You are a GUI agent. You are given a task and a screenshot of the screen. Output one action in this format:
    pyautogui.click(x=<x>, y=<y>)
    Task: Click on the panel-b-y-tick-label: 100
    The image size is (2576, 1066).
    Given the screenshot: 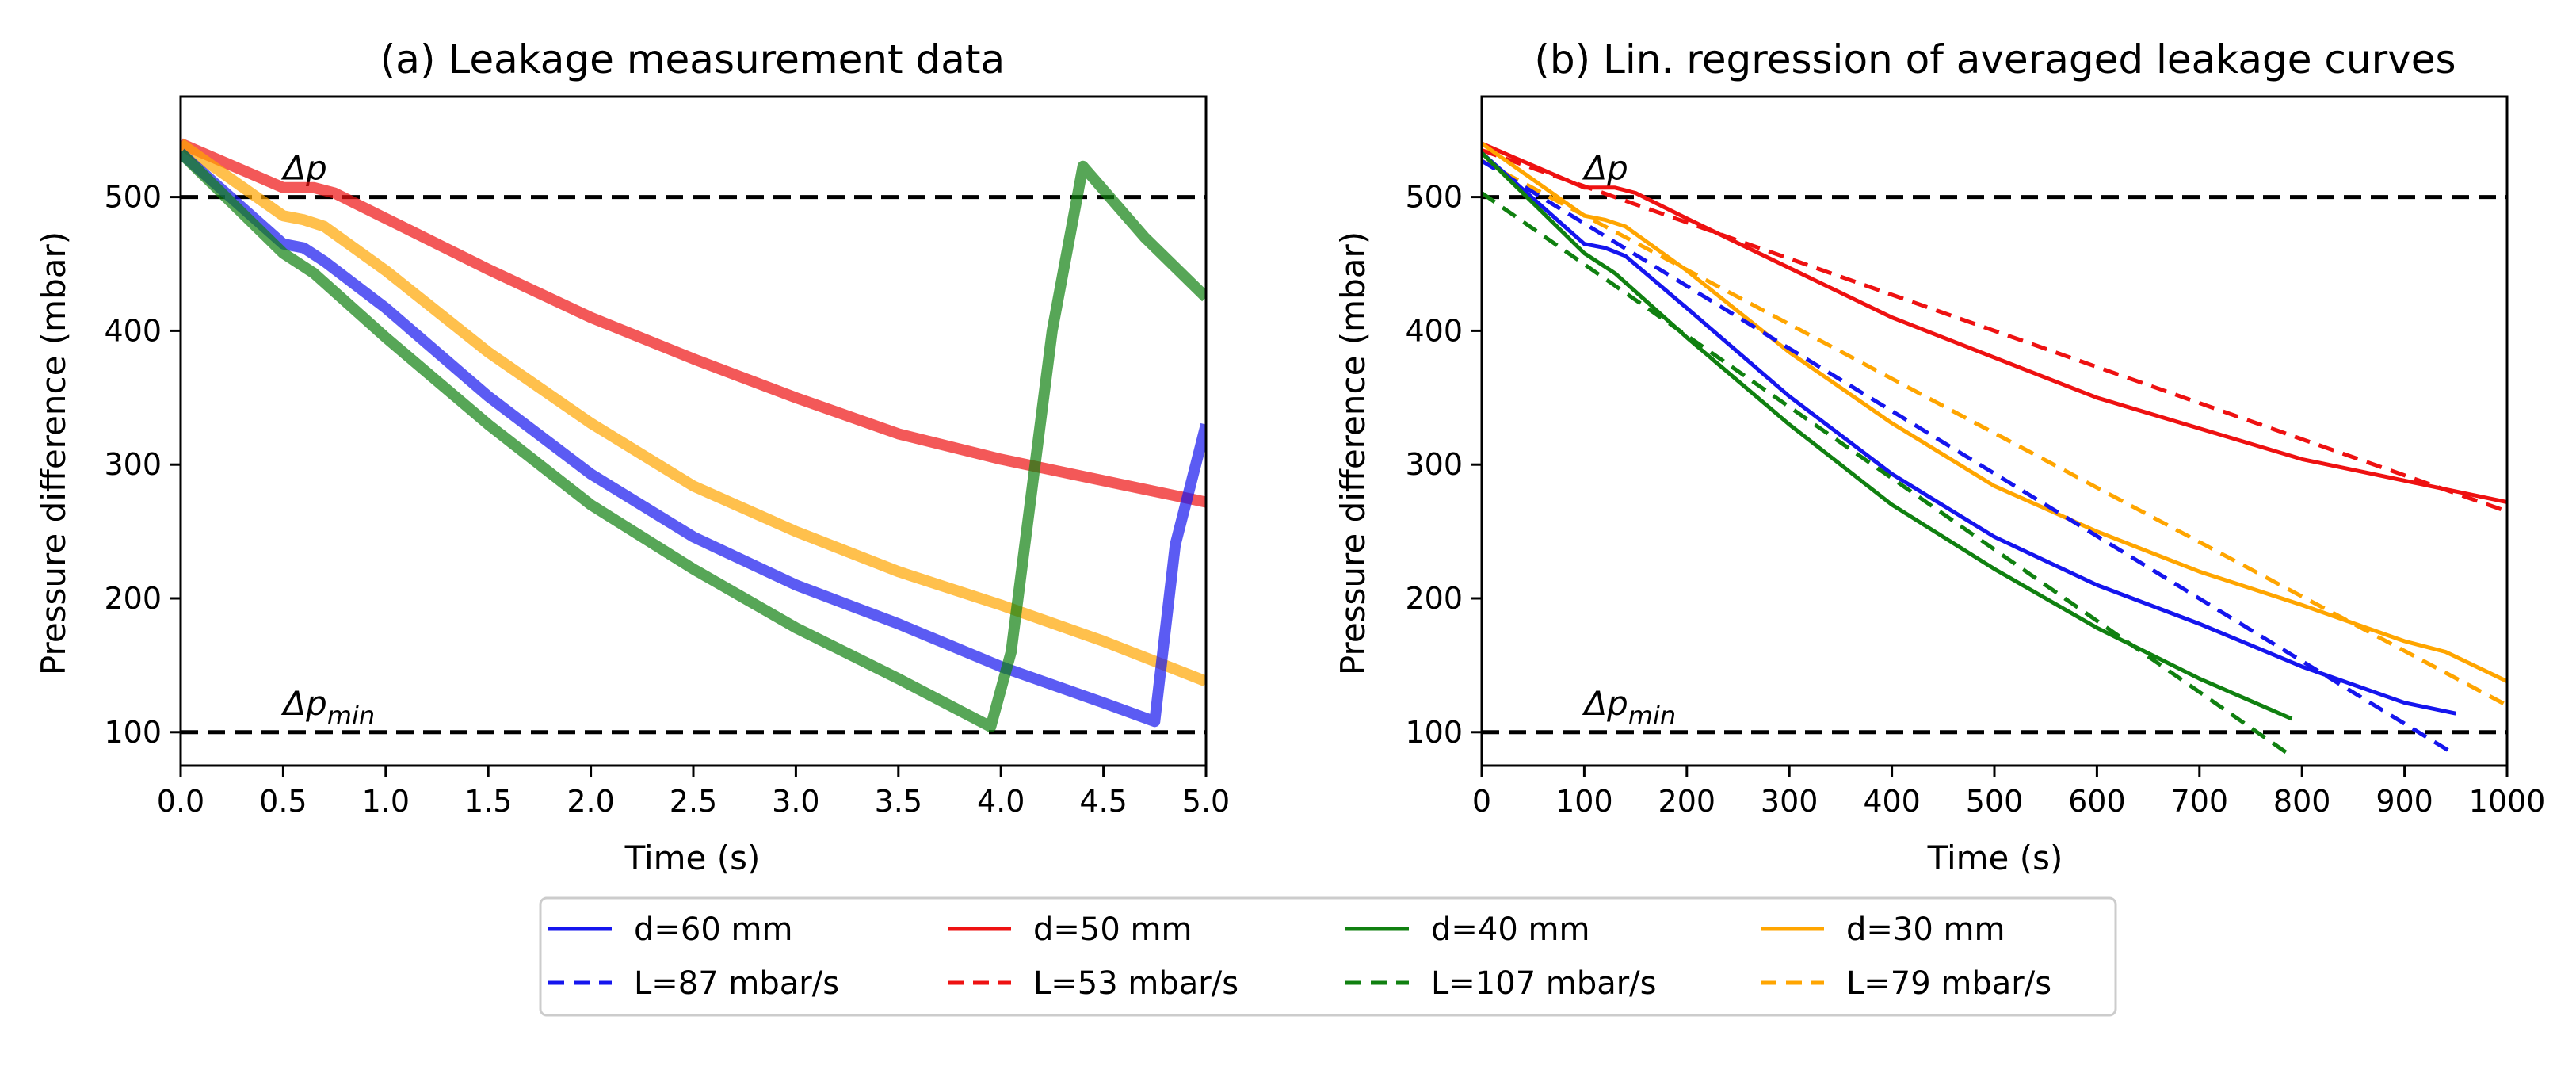 What is the action you would take?
    pyautogui.click(x=1434, y=732)
    